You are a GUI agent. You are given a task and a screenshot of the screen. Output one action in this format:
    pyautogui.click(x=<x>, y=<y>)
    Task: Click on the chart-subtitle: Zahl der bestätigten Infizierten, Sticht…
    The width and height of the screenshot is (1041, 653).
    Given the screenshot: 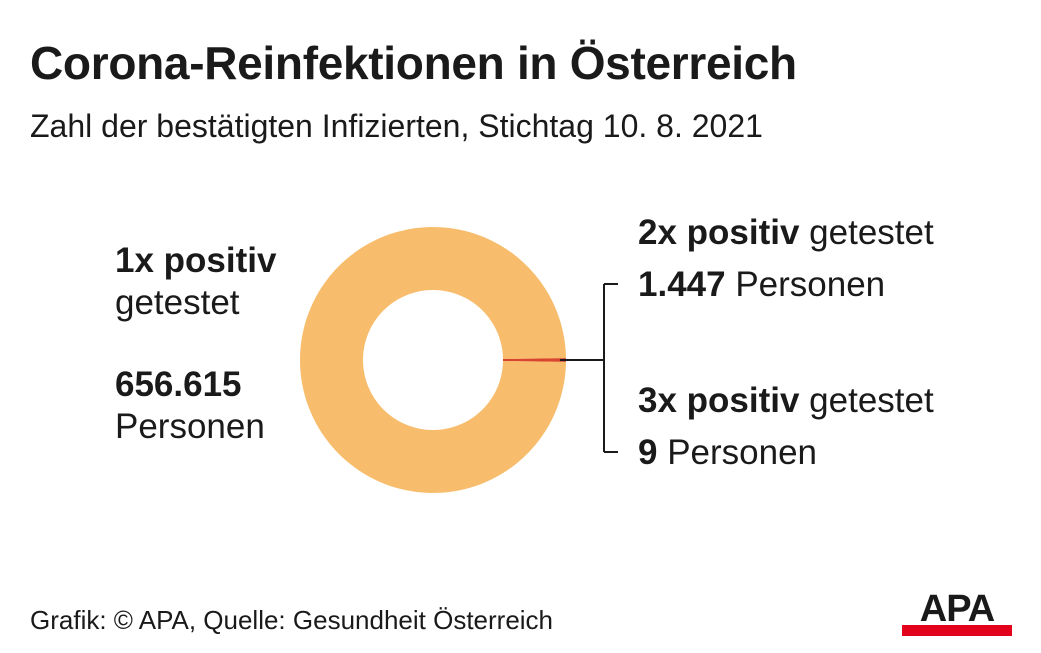 What is the action you would take?
    pyautogui.click(x=396, y=126)
    